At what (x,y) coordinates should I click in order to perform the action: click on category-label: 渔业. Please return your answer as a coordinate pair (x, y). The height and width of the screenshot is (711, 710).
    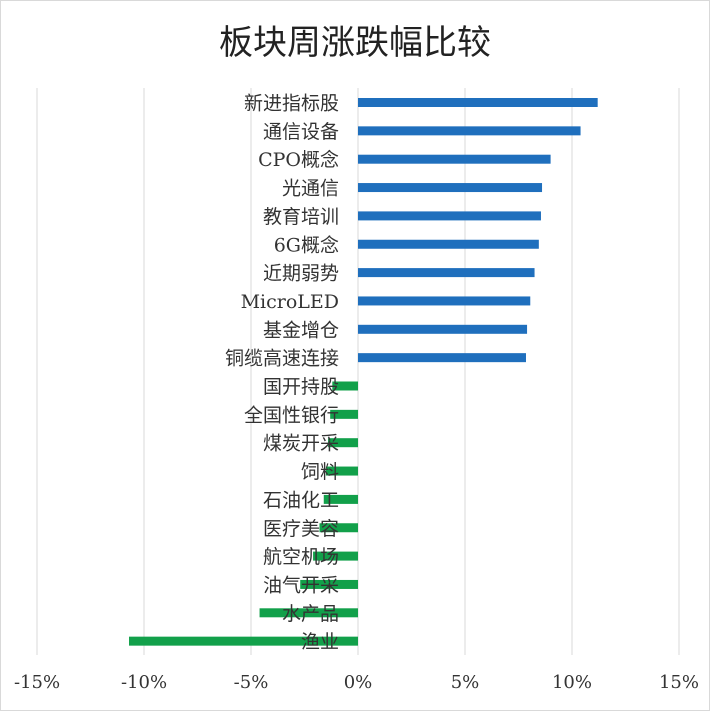
    Looking at the image, I should click on (320, 642).